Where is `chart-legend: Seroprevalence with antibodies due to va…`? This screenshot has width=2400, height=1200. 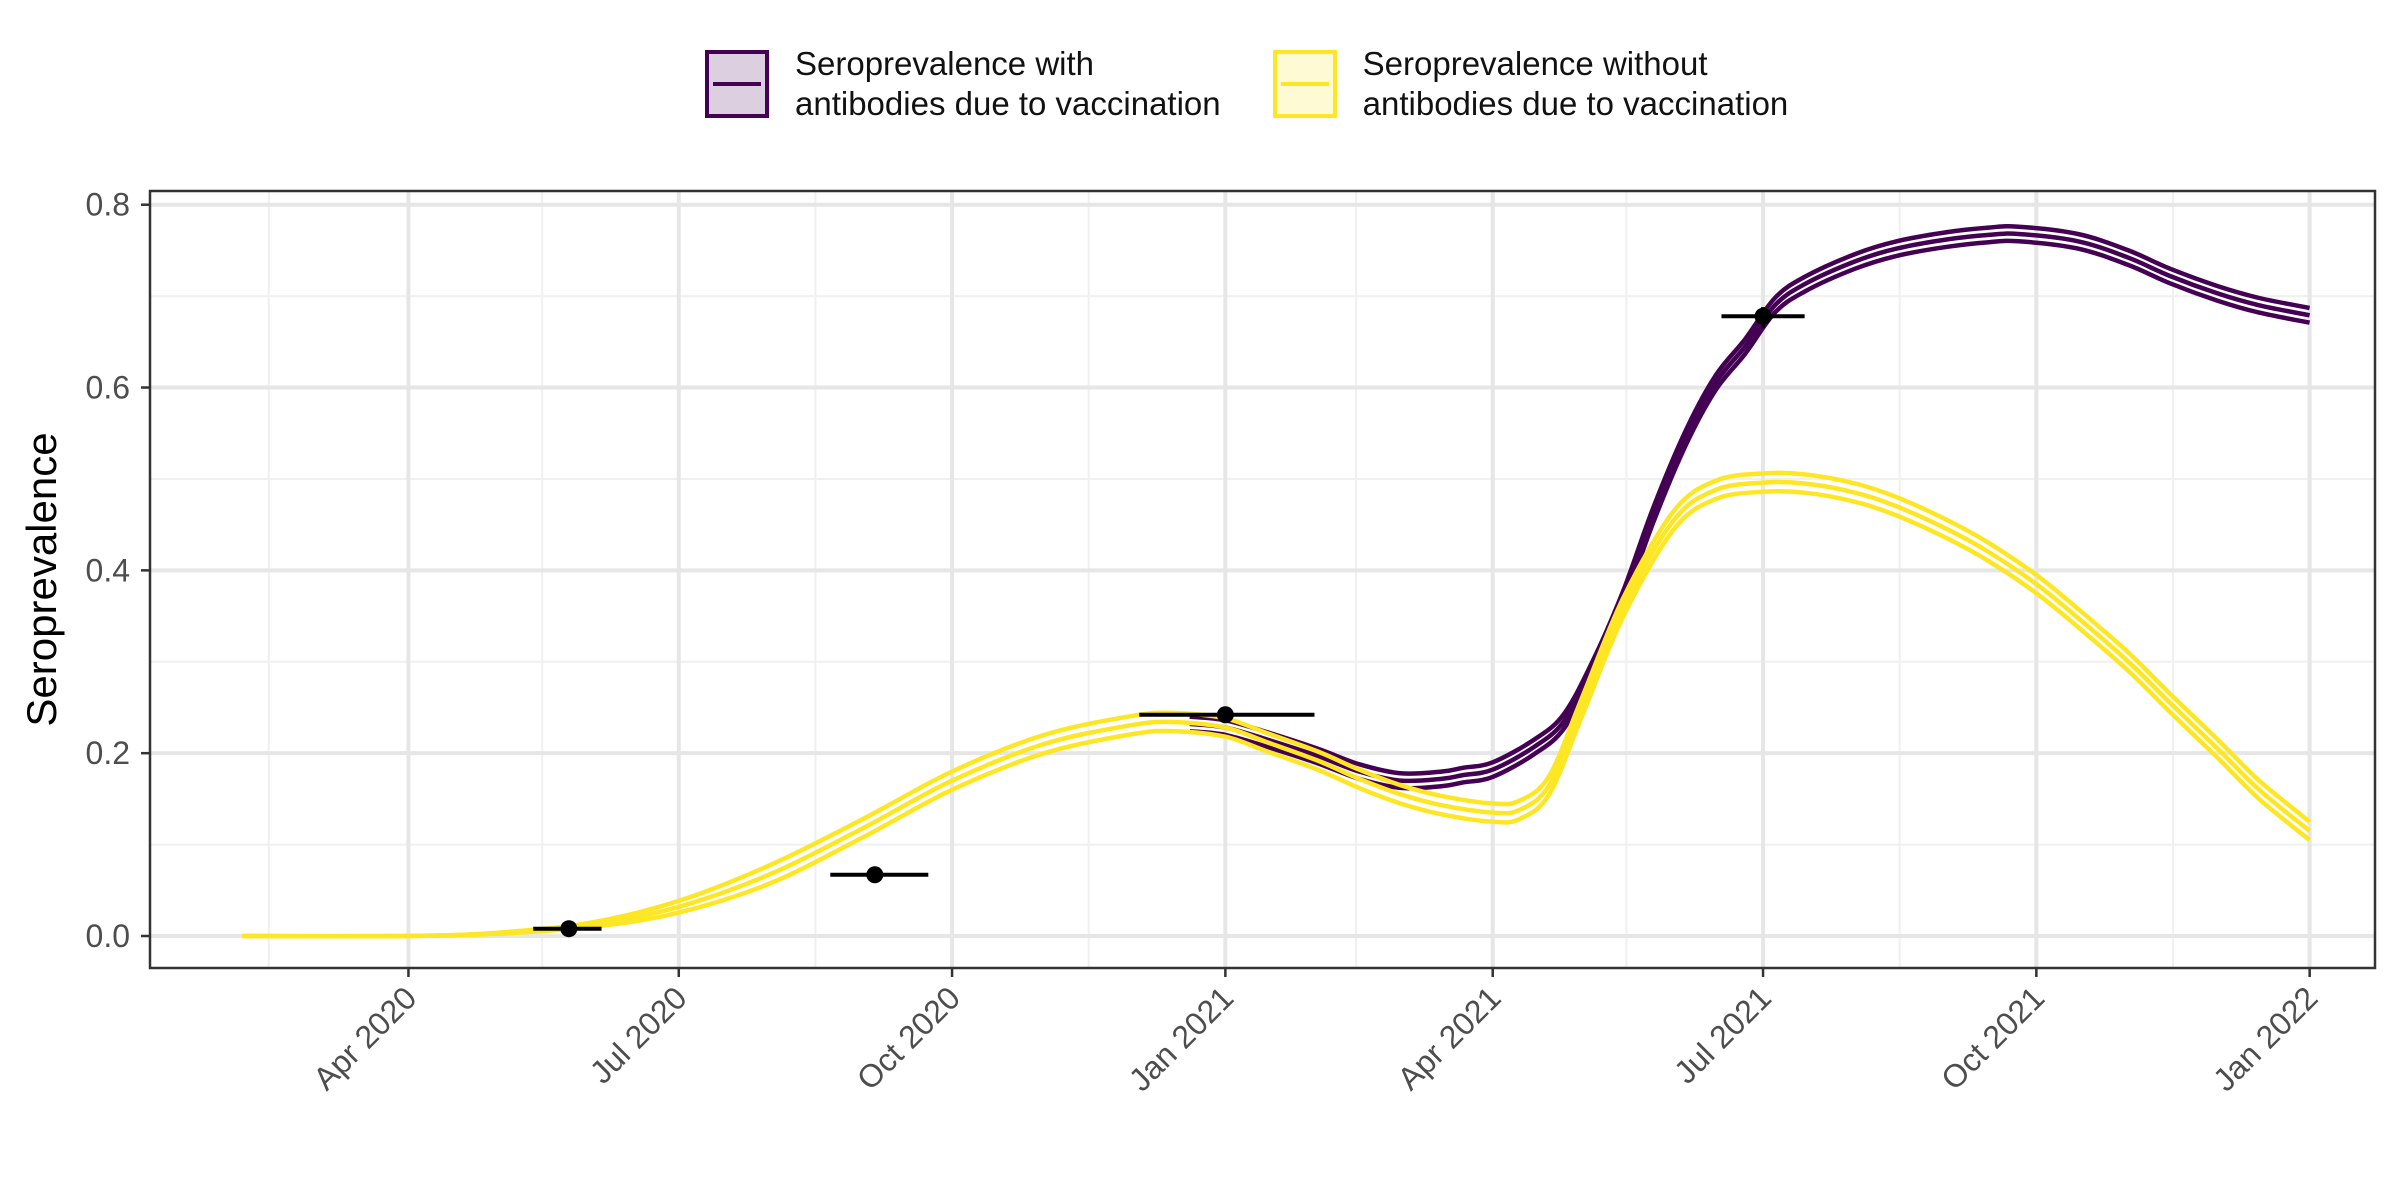 chart-legend: Seroprevalence with antibodies due to va… is located at coordinates (1246, 84).